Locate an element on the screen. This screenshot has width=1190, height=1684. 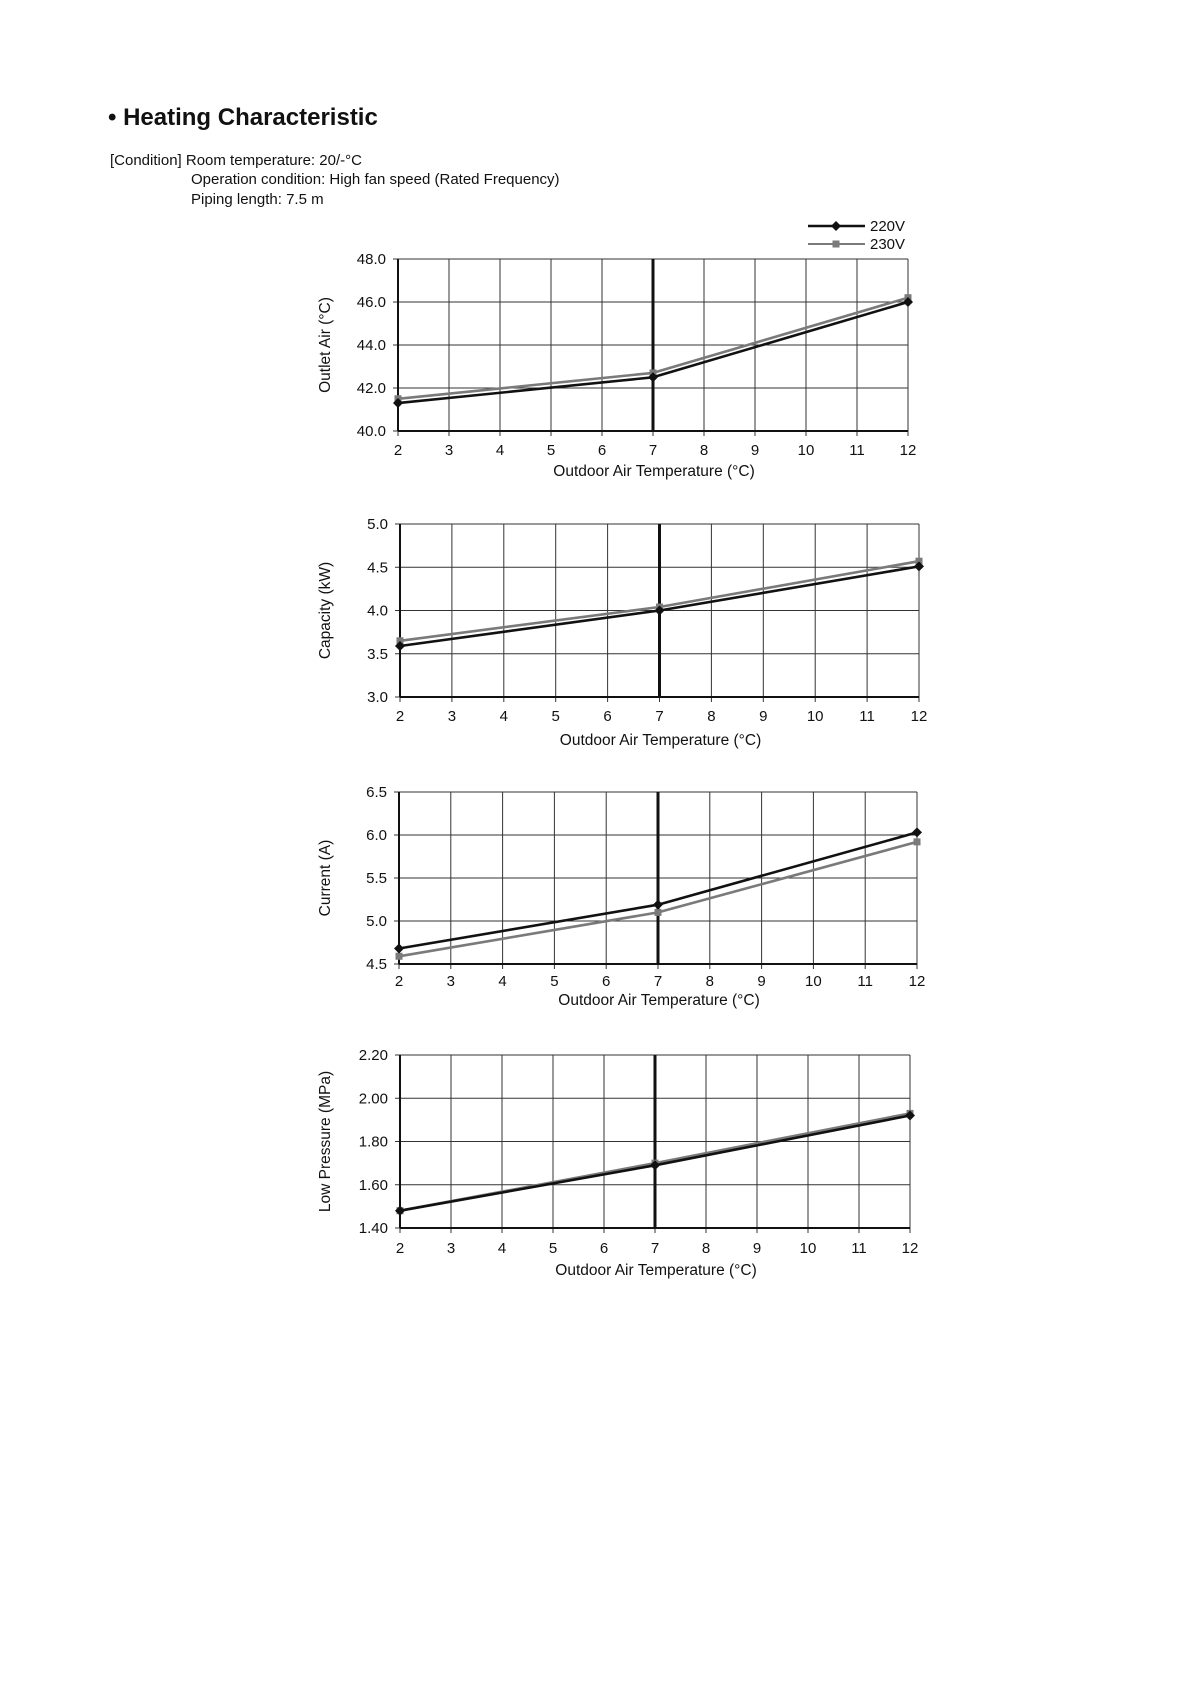
y-tick-label: 48.0 is located at coordinates (371, 259).